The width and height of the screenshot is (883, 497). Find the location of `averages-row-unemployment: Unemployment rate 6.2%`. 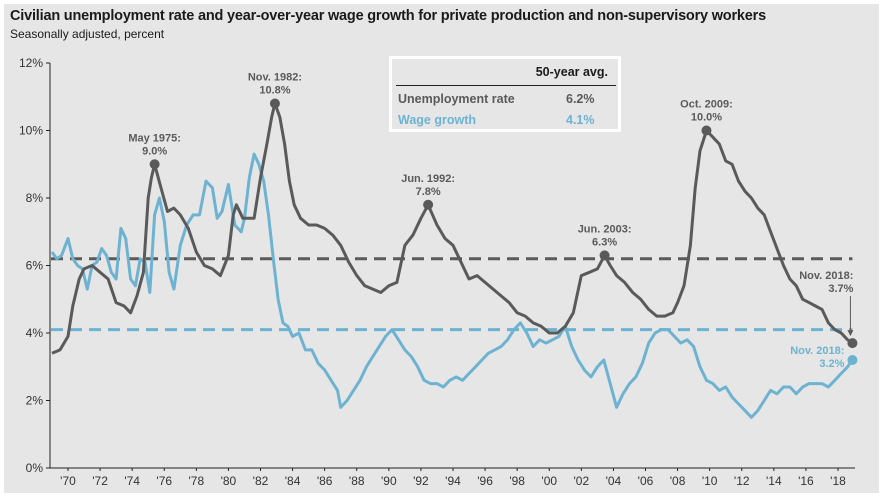

averages-row-unemployment: Unemployment rate 6.2% is located at coordinates (508, 101).